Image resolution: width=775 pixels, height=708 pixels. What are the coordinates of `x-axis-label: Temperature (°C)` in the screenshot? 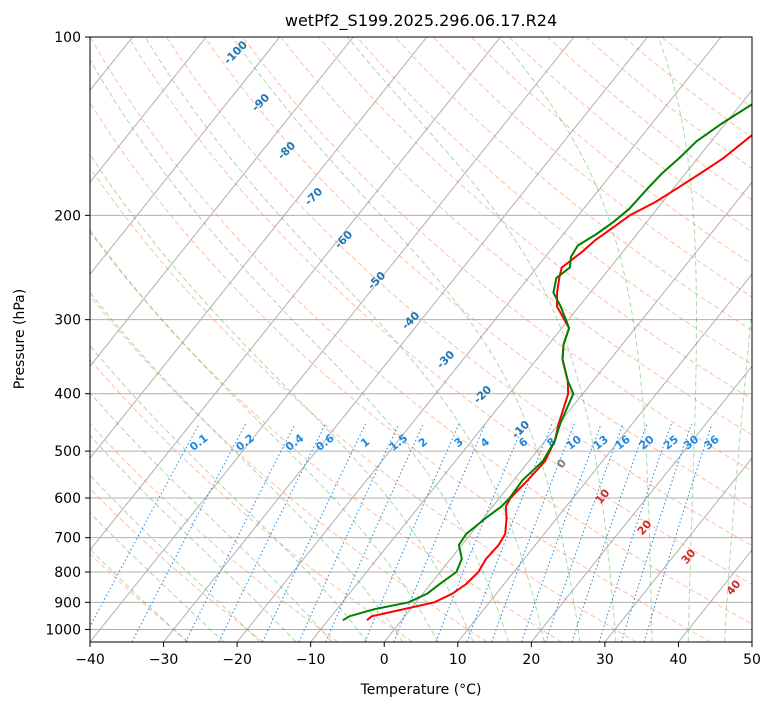 It's located at (421, 690).